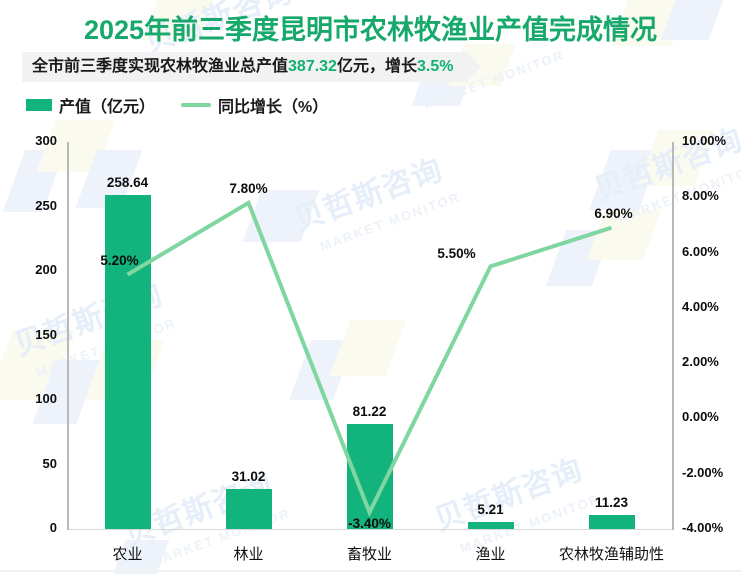  I want to click on line-point-value-label: 6.90%, so click(613, 213).